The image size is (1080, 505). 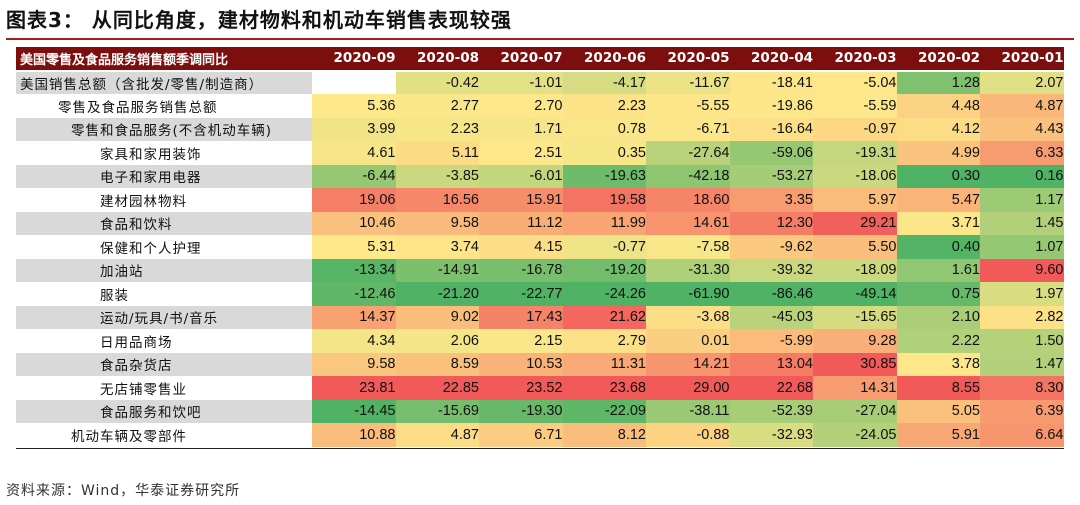 What do you see at coordinates (771, 223) in the screenshot?
I see `heatmap-cell: 12.30` at bounding box center [771, 223].